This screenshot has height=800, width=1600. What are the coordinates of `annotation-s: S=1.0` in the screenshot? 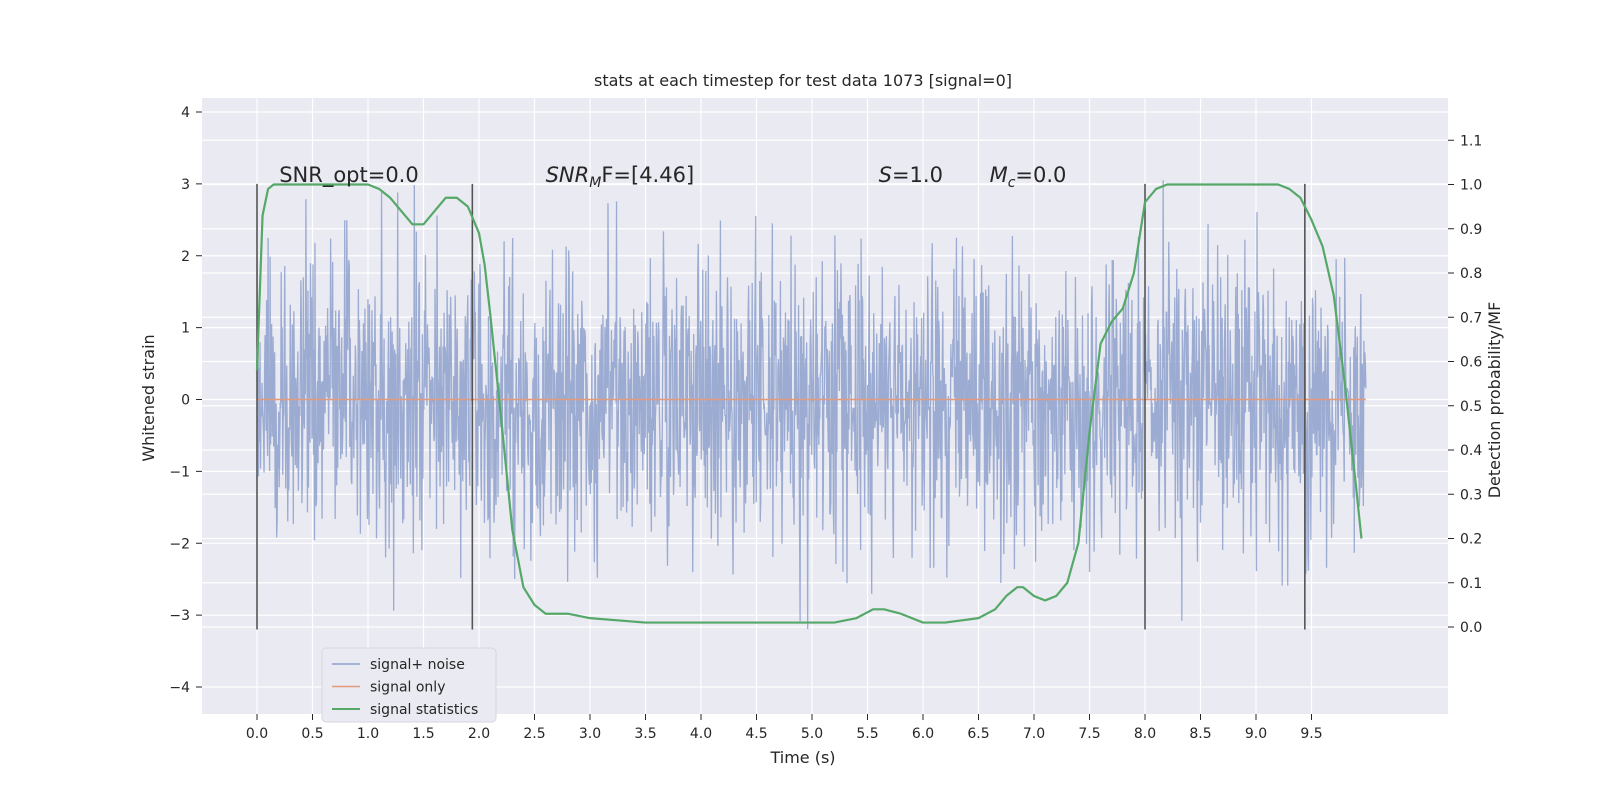 It's located at (911, 175).